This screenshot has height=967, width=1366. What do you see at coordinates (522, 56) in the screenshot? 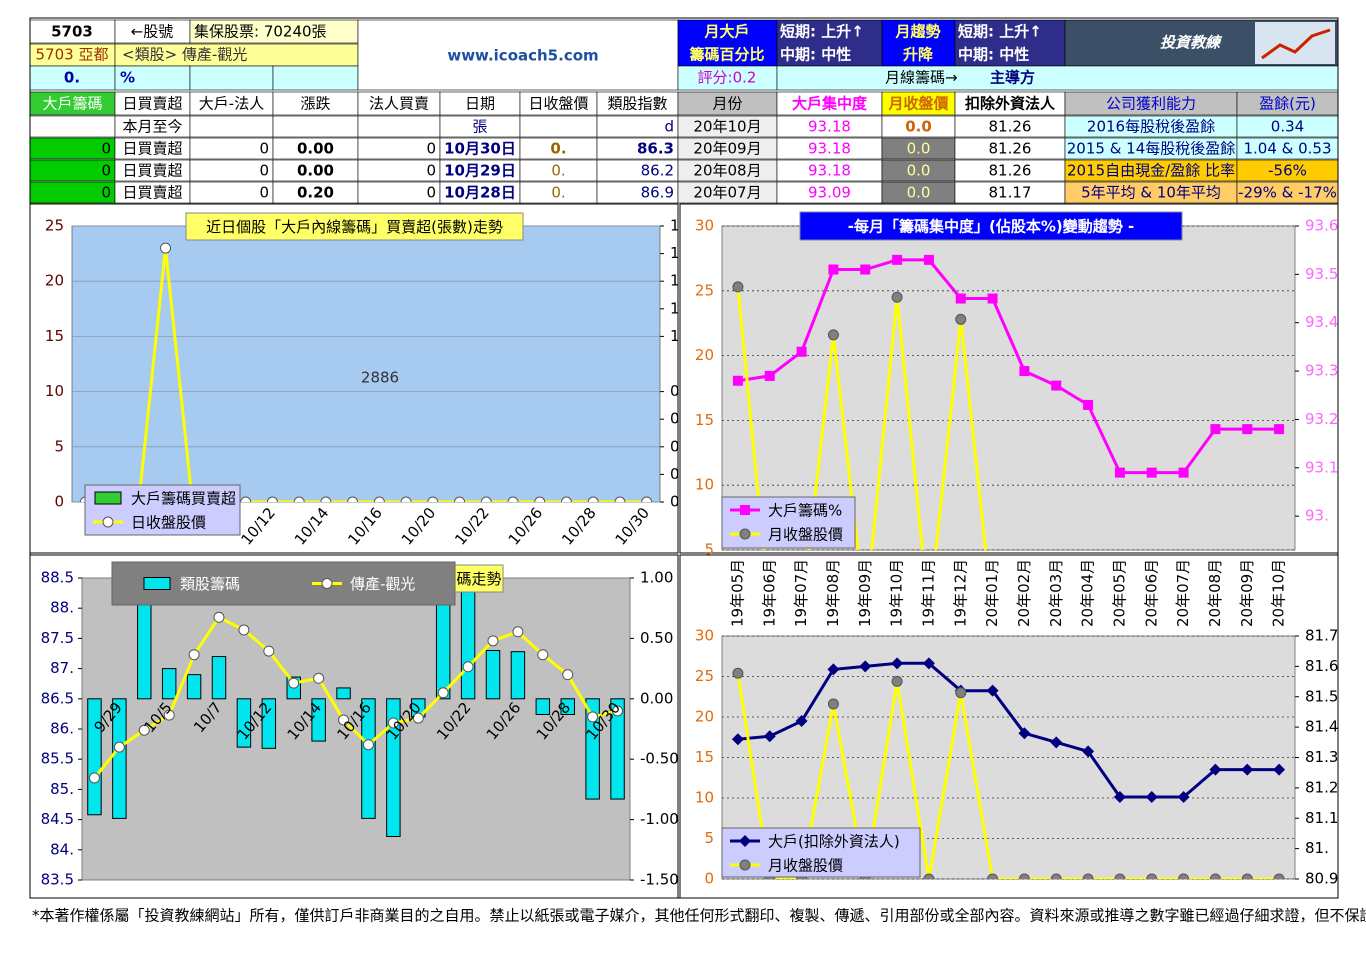
I see `site-title: www.icoach5.com` at bounding box center [522, 56].